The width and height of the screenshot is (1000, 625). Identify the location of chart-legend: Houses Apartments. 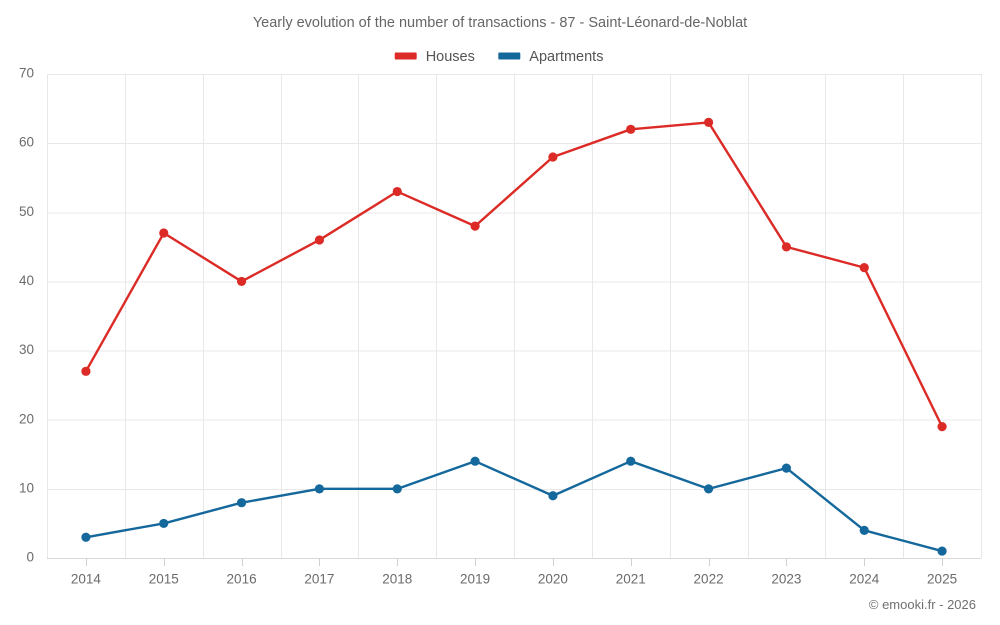
(498, 57).